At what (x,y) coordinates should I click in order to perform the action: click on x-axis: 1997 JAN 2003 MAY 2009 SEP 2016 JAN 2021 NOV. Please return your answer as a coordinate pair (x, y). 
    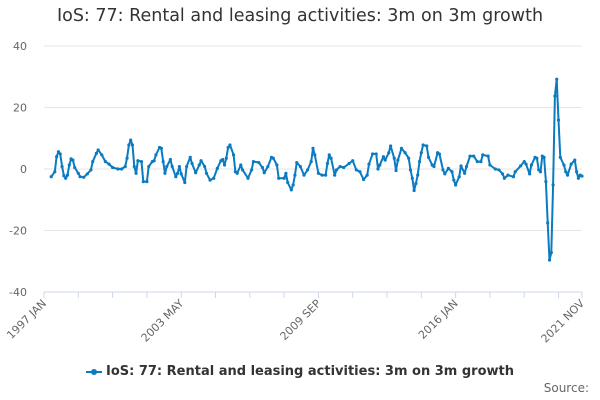
    Looking at the image, I should click on (295, 318).